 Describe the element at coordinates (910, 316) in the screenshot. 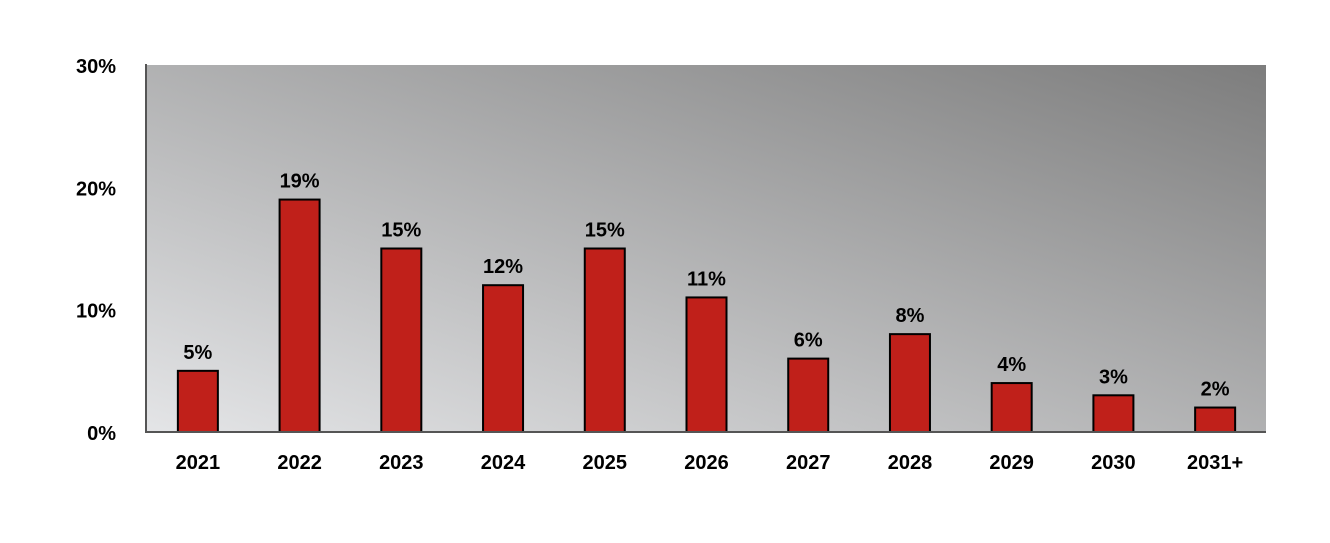

I see `data-label: 8%` at that location.